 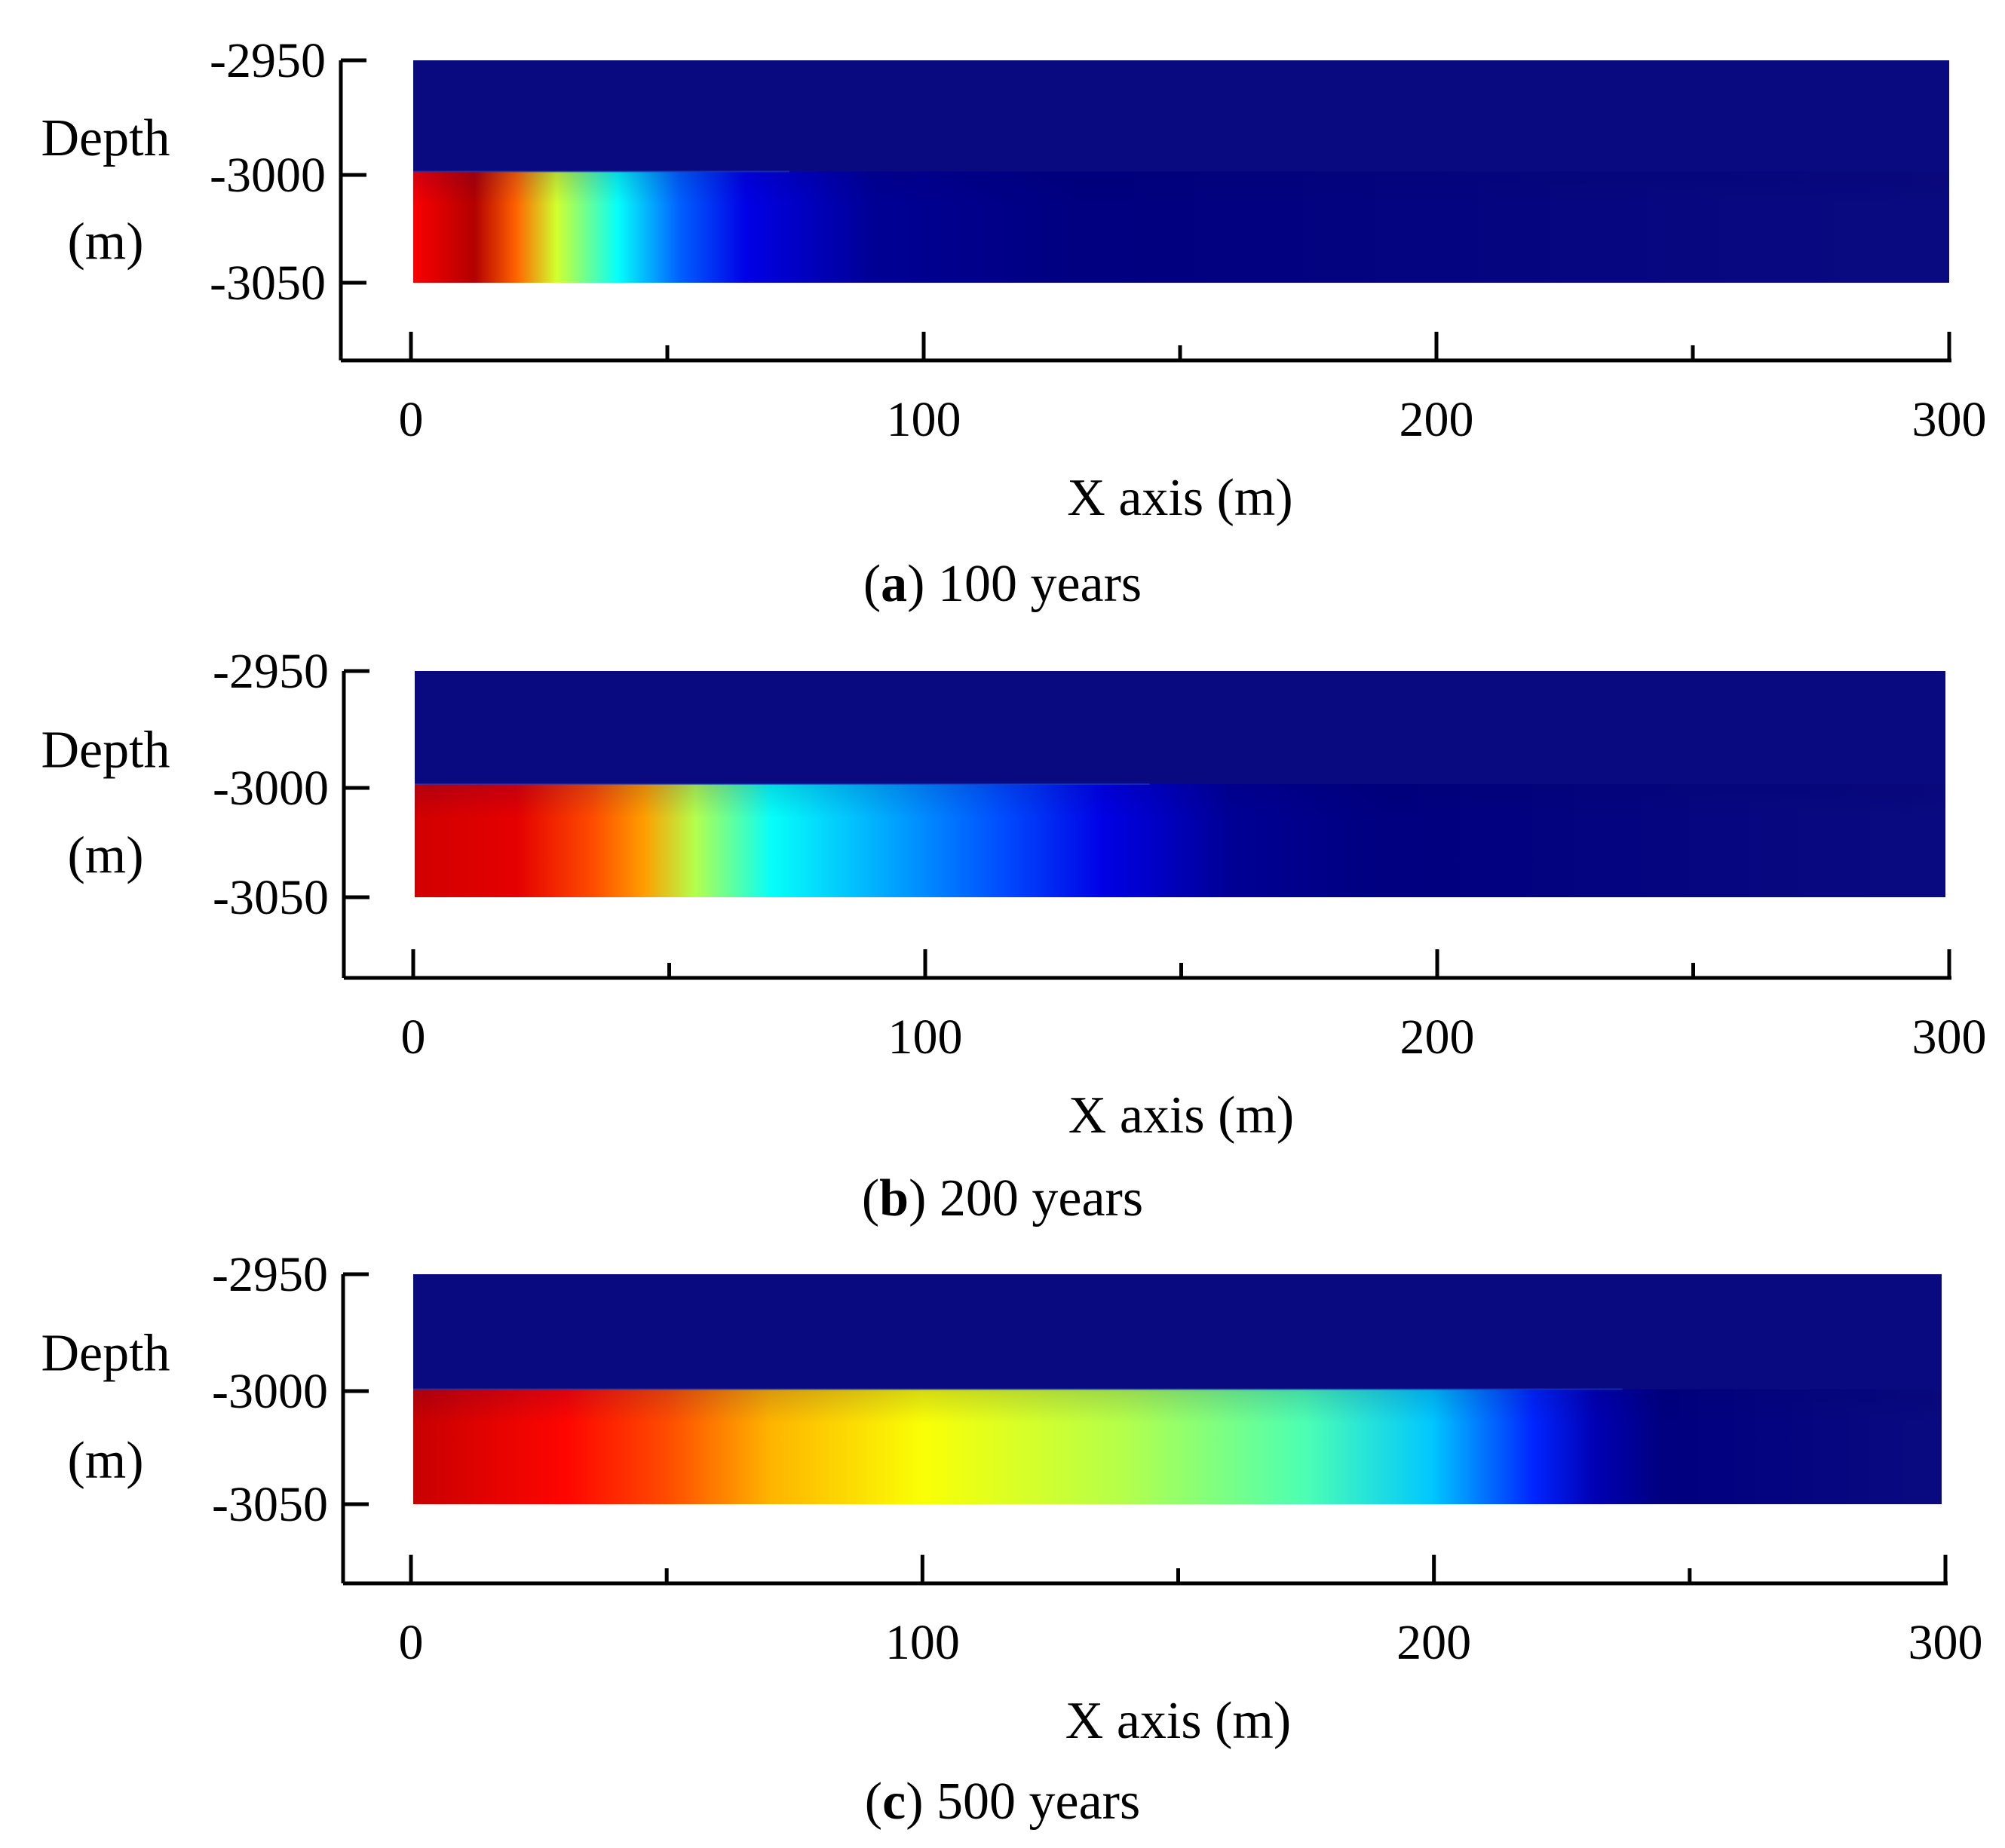 I want to click on caption-letter-a: a, so click(x=894, y=584).